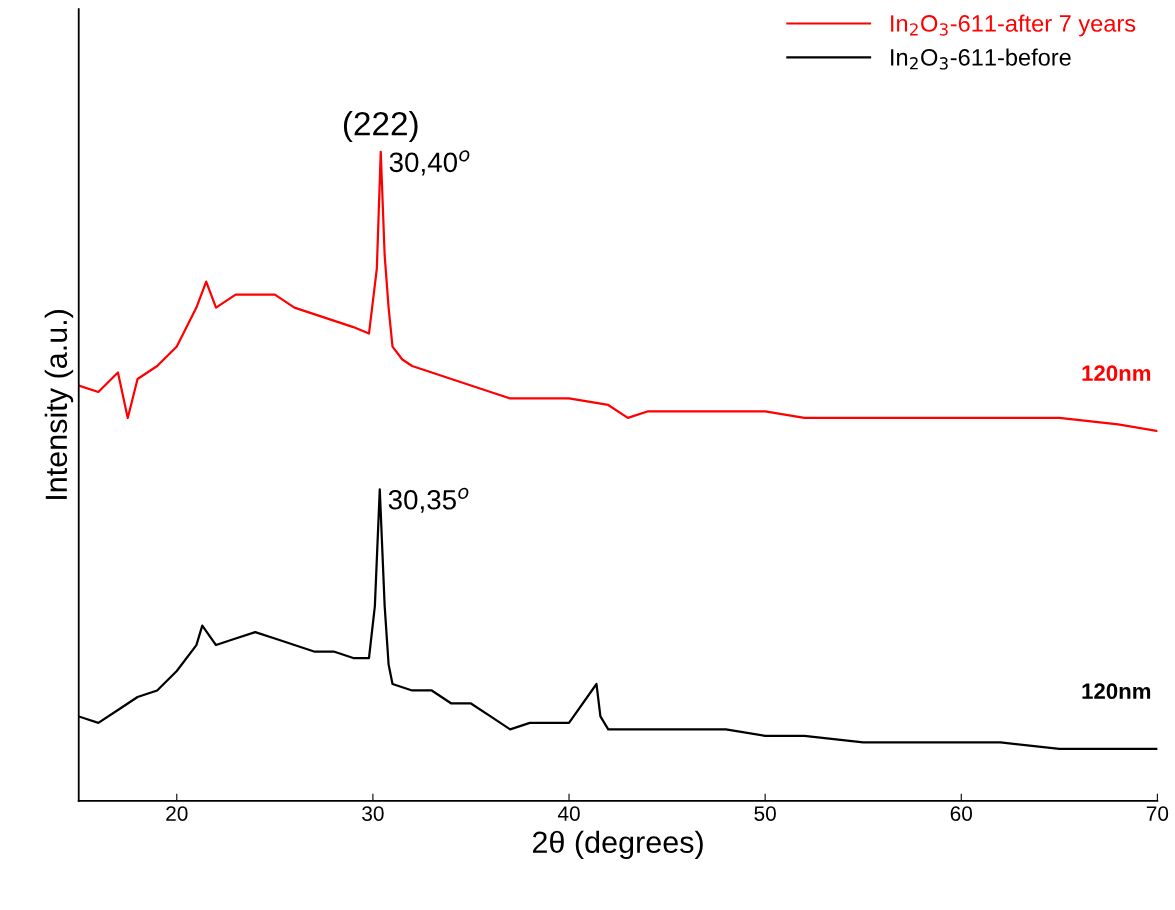 The image size is (1175, 910). What do you see at coordinates (59, 404) in the screenshot?
I see `y-axis-title: Intensity (a.u.)` at bounding box center [59, 404].